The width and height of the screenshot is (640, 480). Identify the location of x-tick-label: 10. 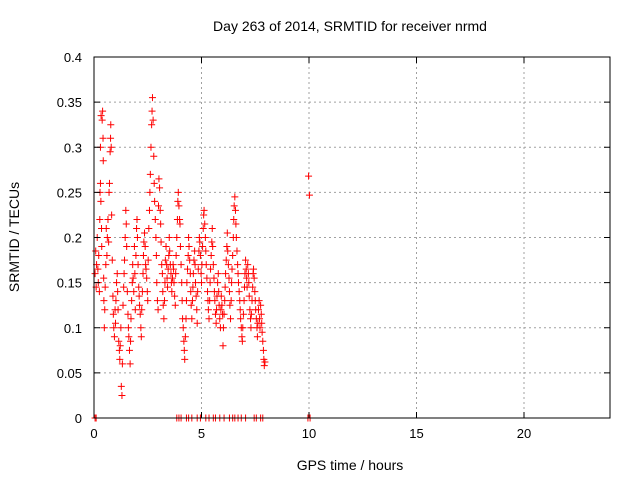
(309, 433).